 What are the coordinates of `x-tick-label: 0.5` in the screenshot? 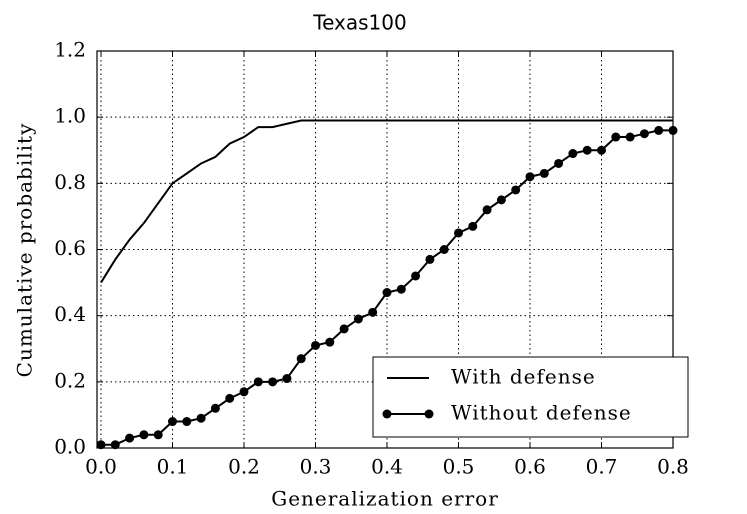 It's located at (459, 467).